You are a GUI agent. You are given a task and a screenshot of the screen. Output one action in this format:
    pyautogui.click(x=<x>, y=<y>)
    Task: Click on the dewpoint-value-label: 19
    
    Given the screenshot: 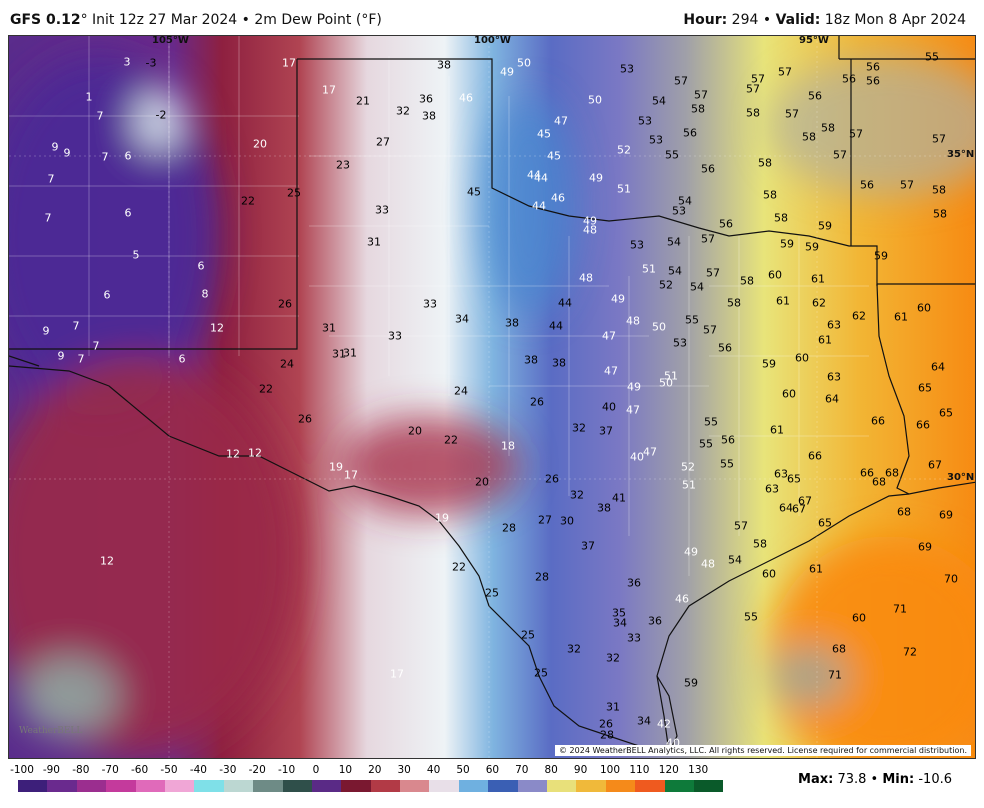 What is the action you would take?
    pyautogui.click(x=336, y=467)
    